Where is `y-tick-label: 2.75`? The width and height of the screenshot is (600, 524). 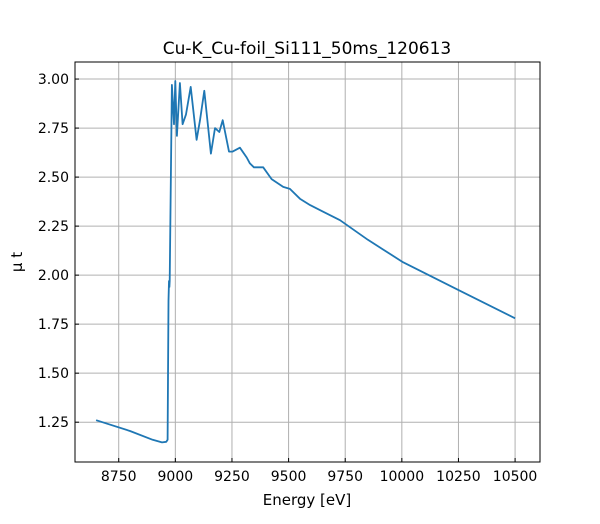
y-tick-label: 2.75 is located at coordinates (53, 129).